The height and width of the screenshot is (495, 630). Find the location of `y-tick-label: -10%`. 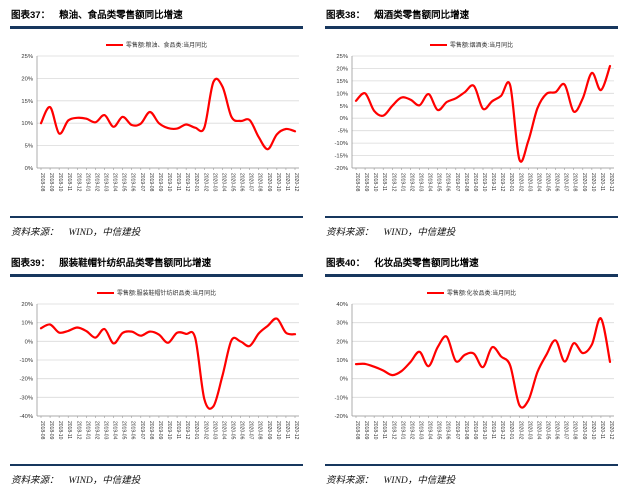

y-tick-label: -10% is located at coordinates (341, 398).